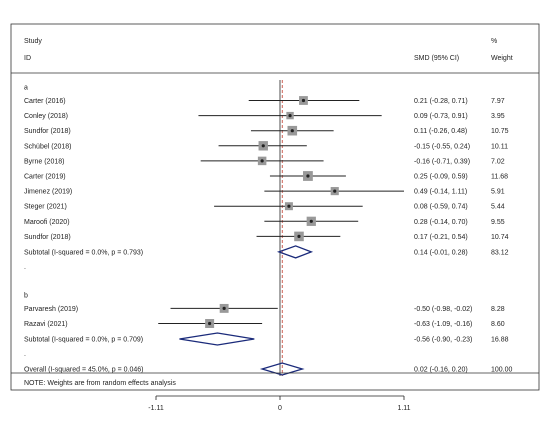  Describe the element at coordinates (498, 116) in the screenshot. I see `study-weight-1: 3.95` at that location.